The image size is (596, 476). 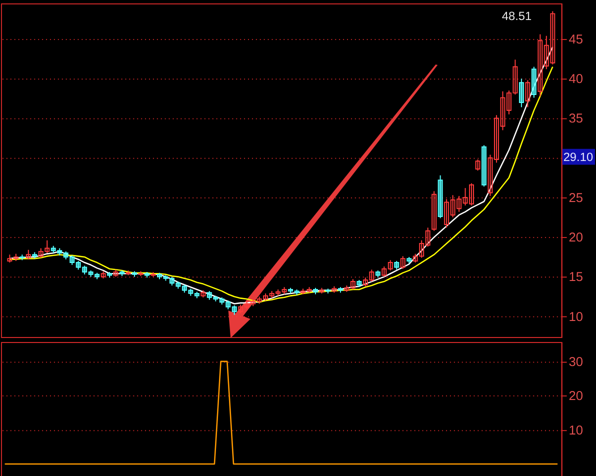 I want to click on annotation: 48.51, so click(x=517, y=16).